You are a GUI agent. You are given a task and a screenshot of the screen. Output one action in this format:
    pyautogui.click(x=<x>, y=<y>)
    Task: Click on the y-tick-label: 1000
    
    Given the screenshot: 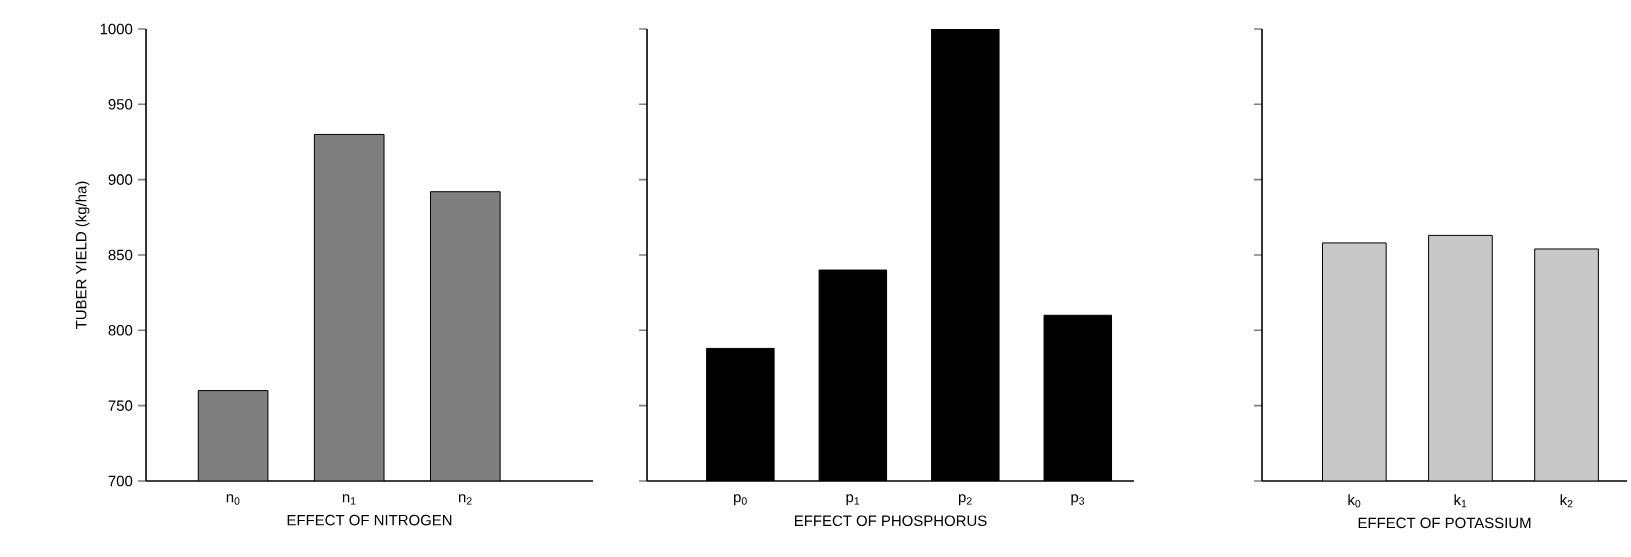 What is the action you would take?
    pyautogui.click(x=116, y=29)
    